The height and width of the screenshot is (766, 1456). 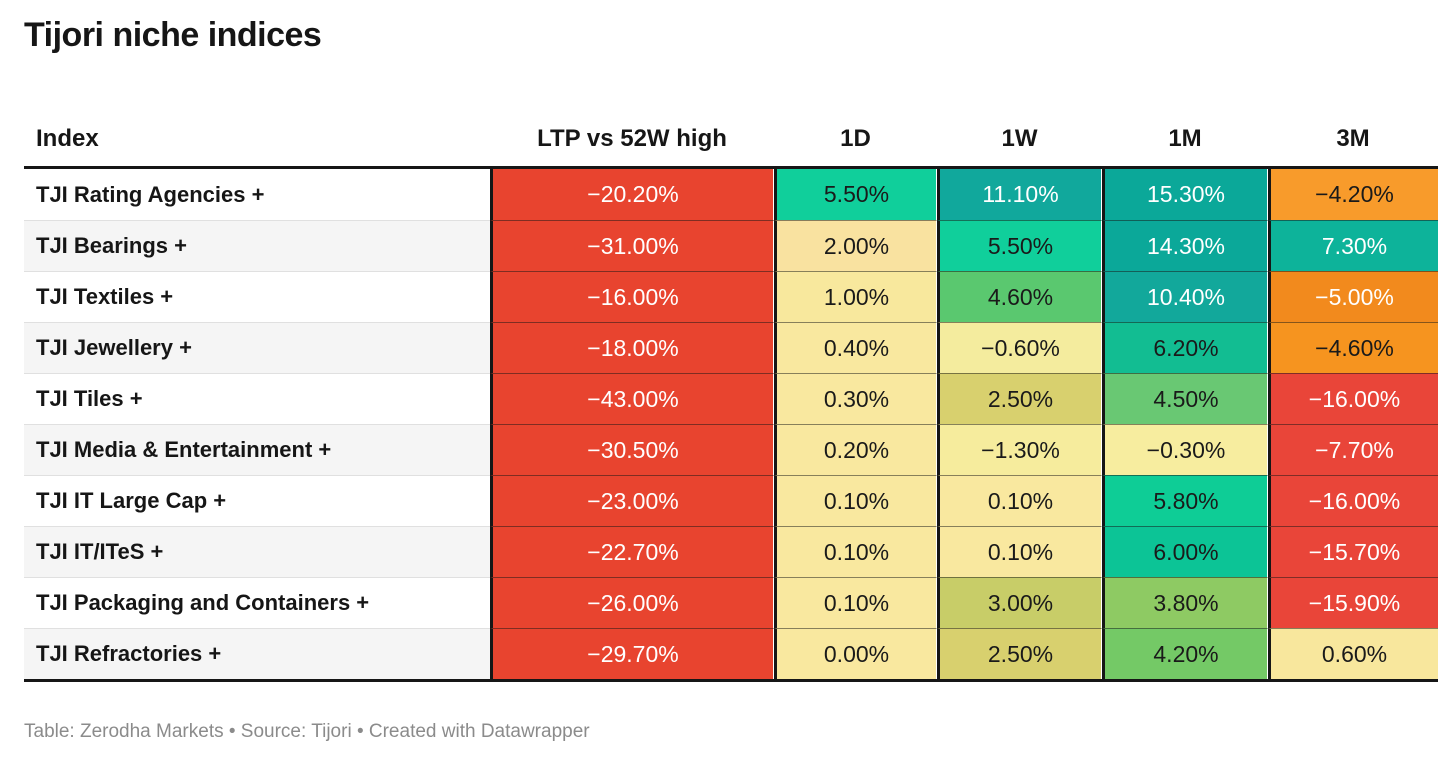 What do you see at coordinates (257, 347) in the screenshot?
I see `index-name-cell: TJI Jewellery +` at bounding box center [257, 347].